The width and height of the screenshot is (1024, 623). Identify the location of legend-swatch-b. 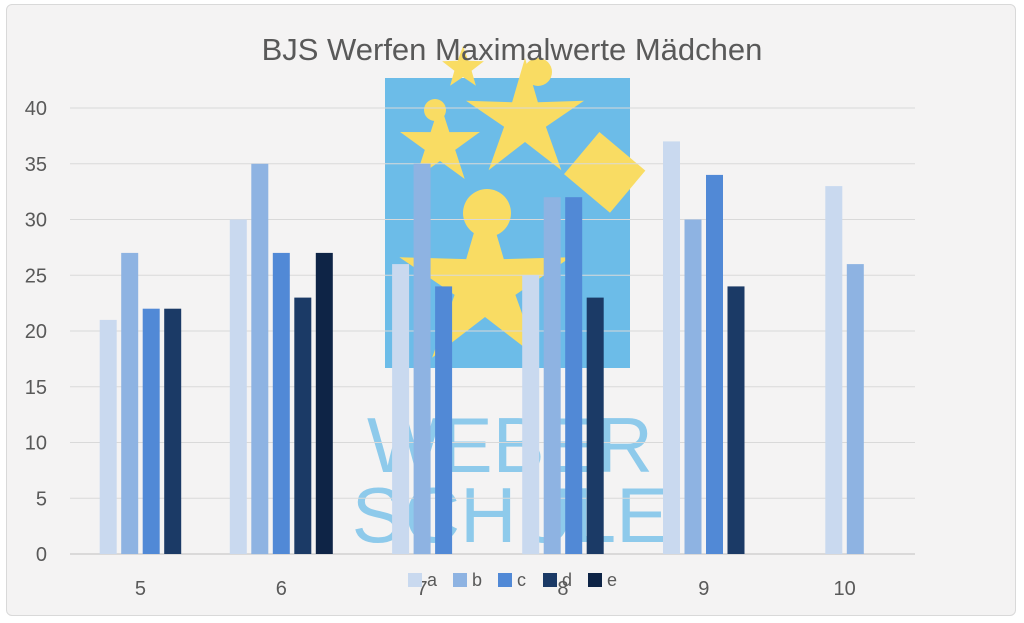
(460, 580).